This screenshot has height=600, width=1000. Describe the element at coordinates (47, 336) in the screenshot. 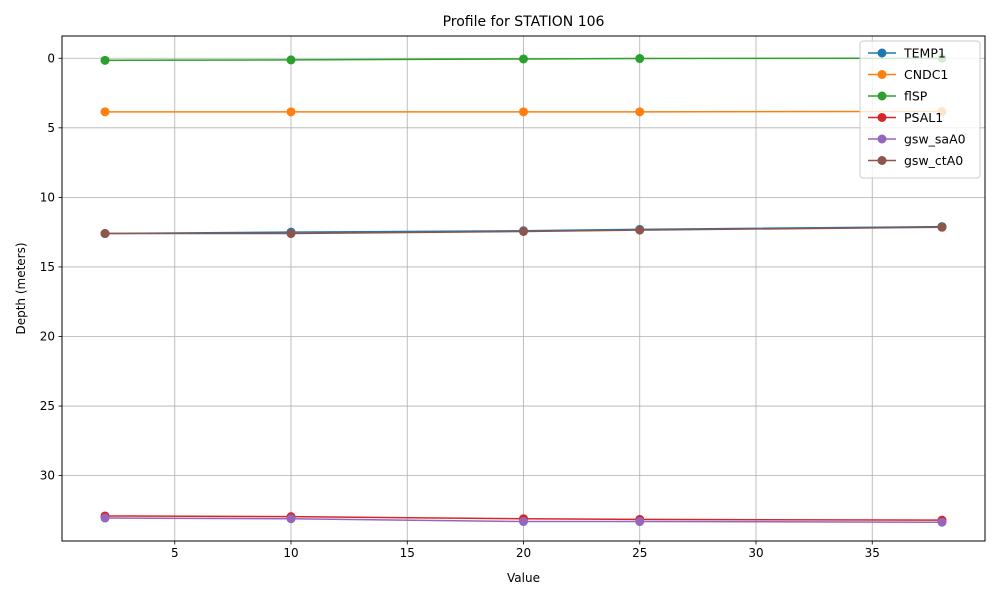

I see `y-tick-label: 20` at that location.